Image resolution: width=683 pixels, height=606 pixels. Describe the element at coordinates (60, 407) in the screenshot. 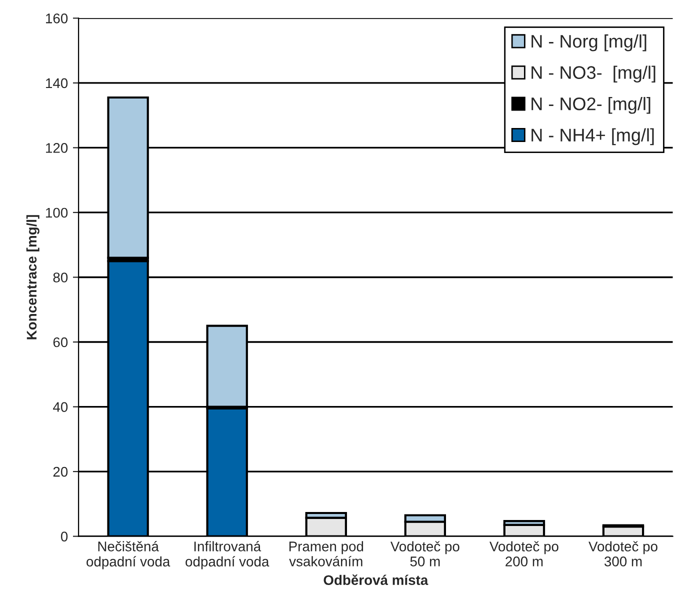

I see `y-tick-label: 40` at that location.